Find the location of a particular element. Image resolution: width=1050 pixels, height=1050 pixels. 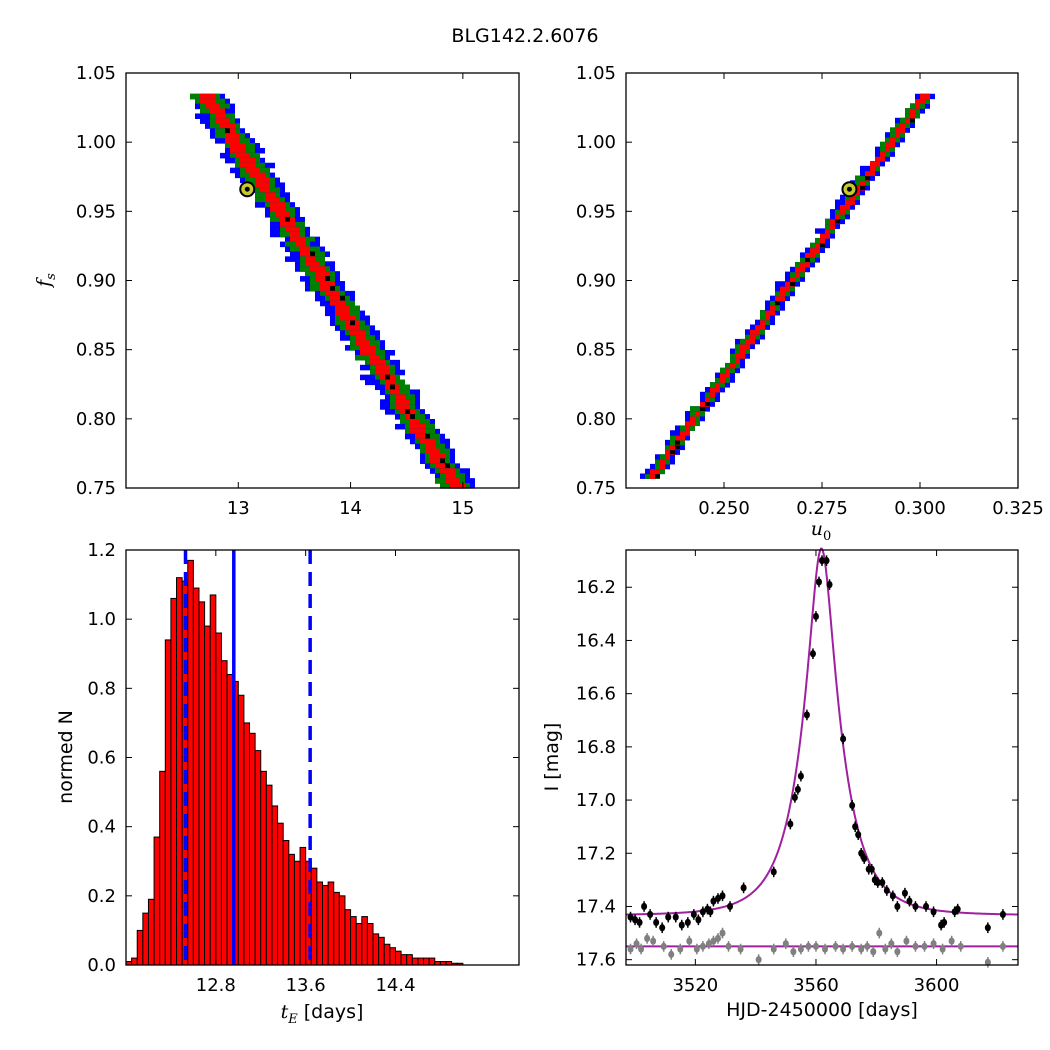

panel-lightcurve-xlabel: HJD-2450000 [days] is located at coordinates (822, 1010).